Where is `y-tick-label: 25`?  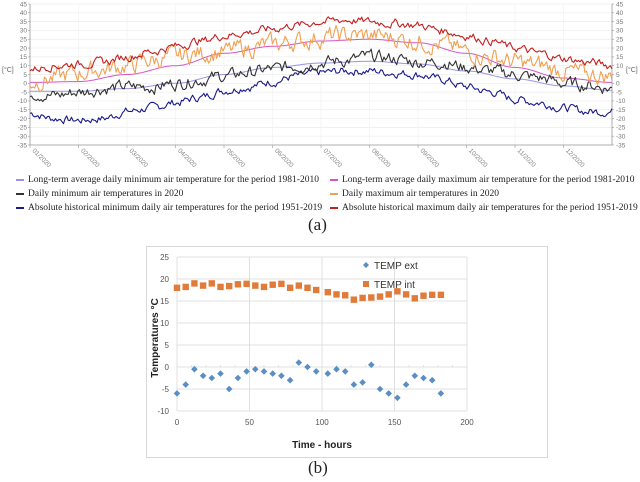
y-tick-label: 25 is located at coordinates (164, 257).